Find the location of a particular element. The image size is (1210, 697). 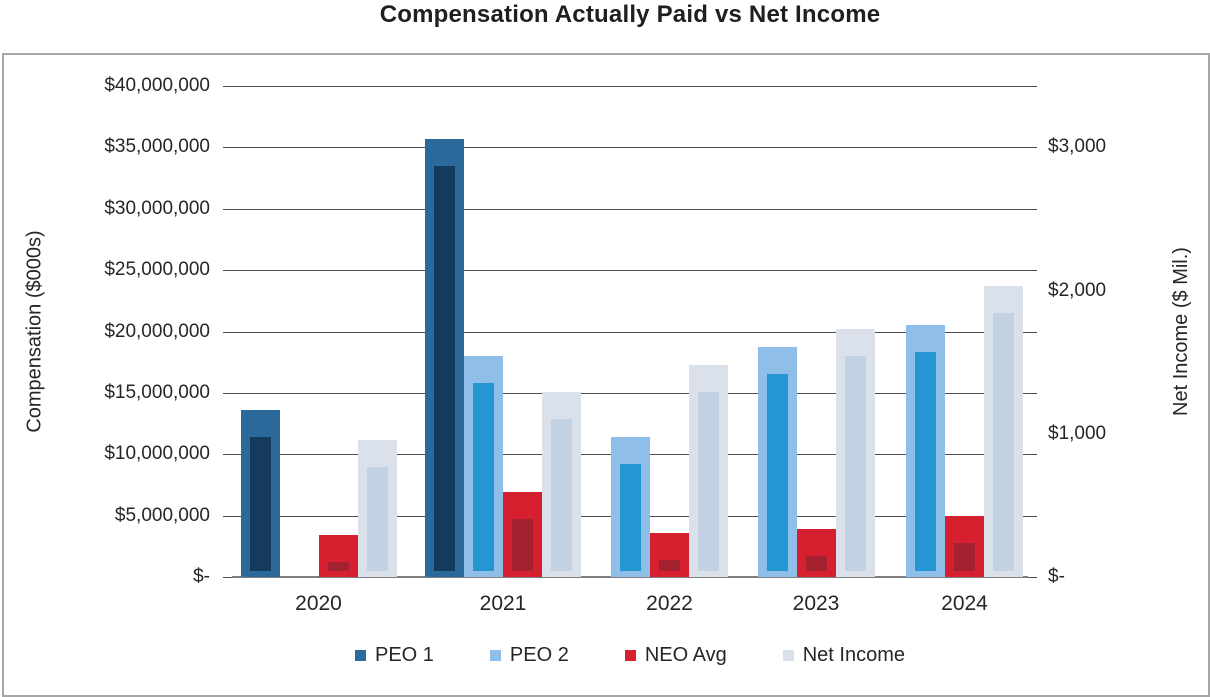

bar-peo-1-2020 is located at coordinates (260, 493).